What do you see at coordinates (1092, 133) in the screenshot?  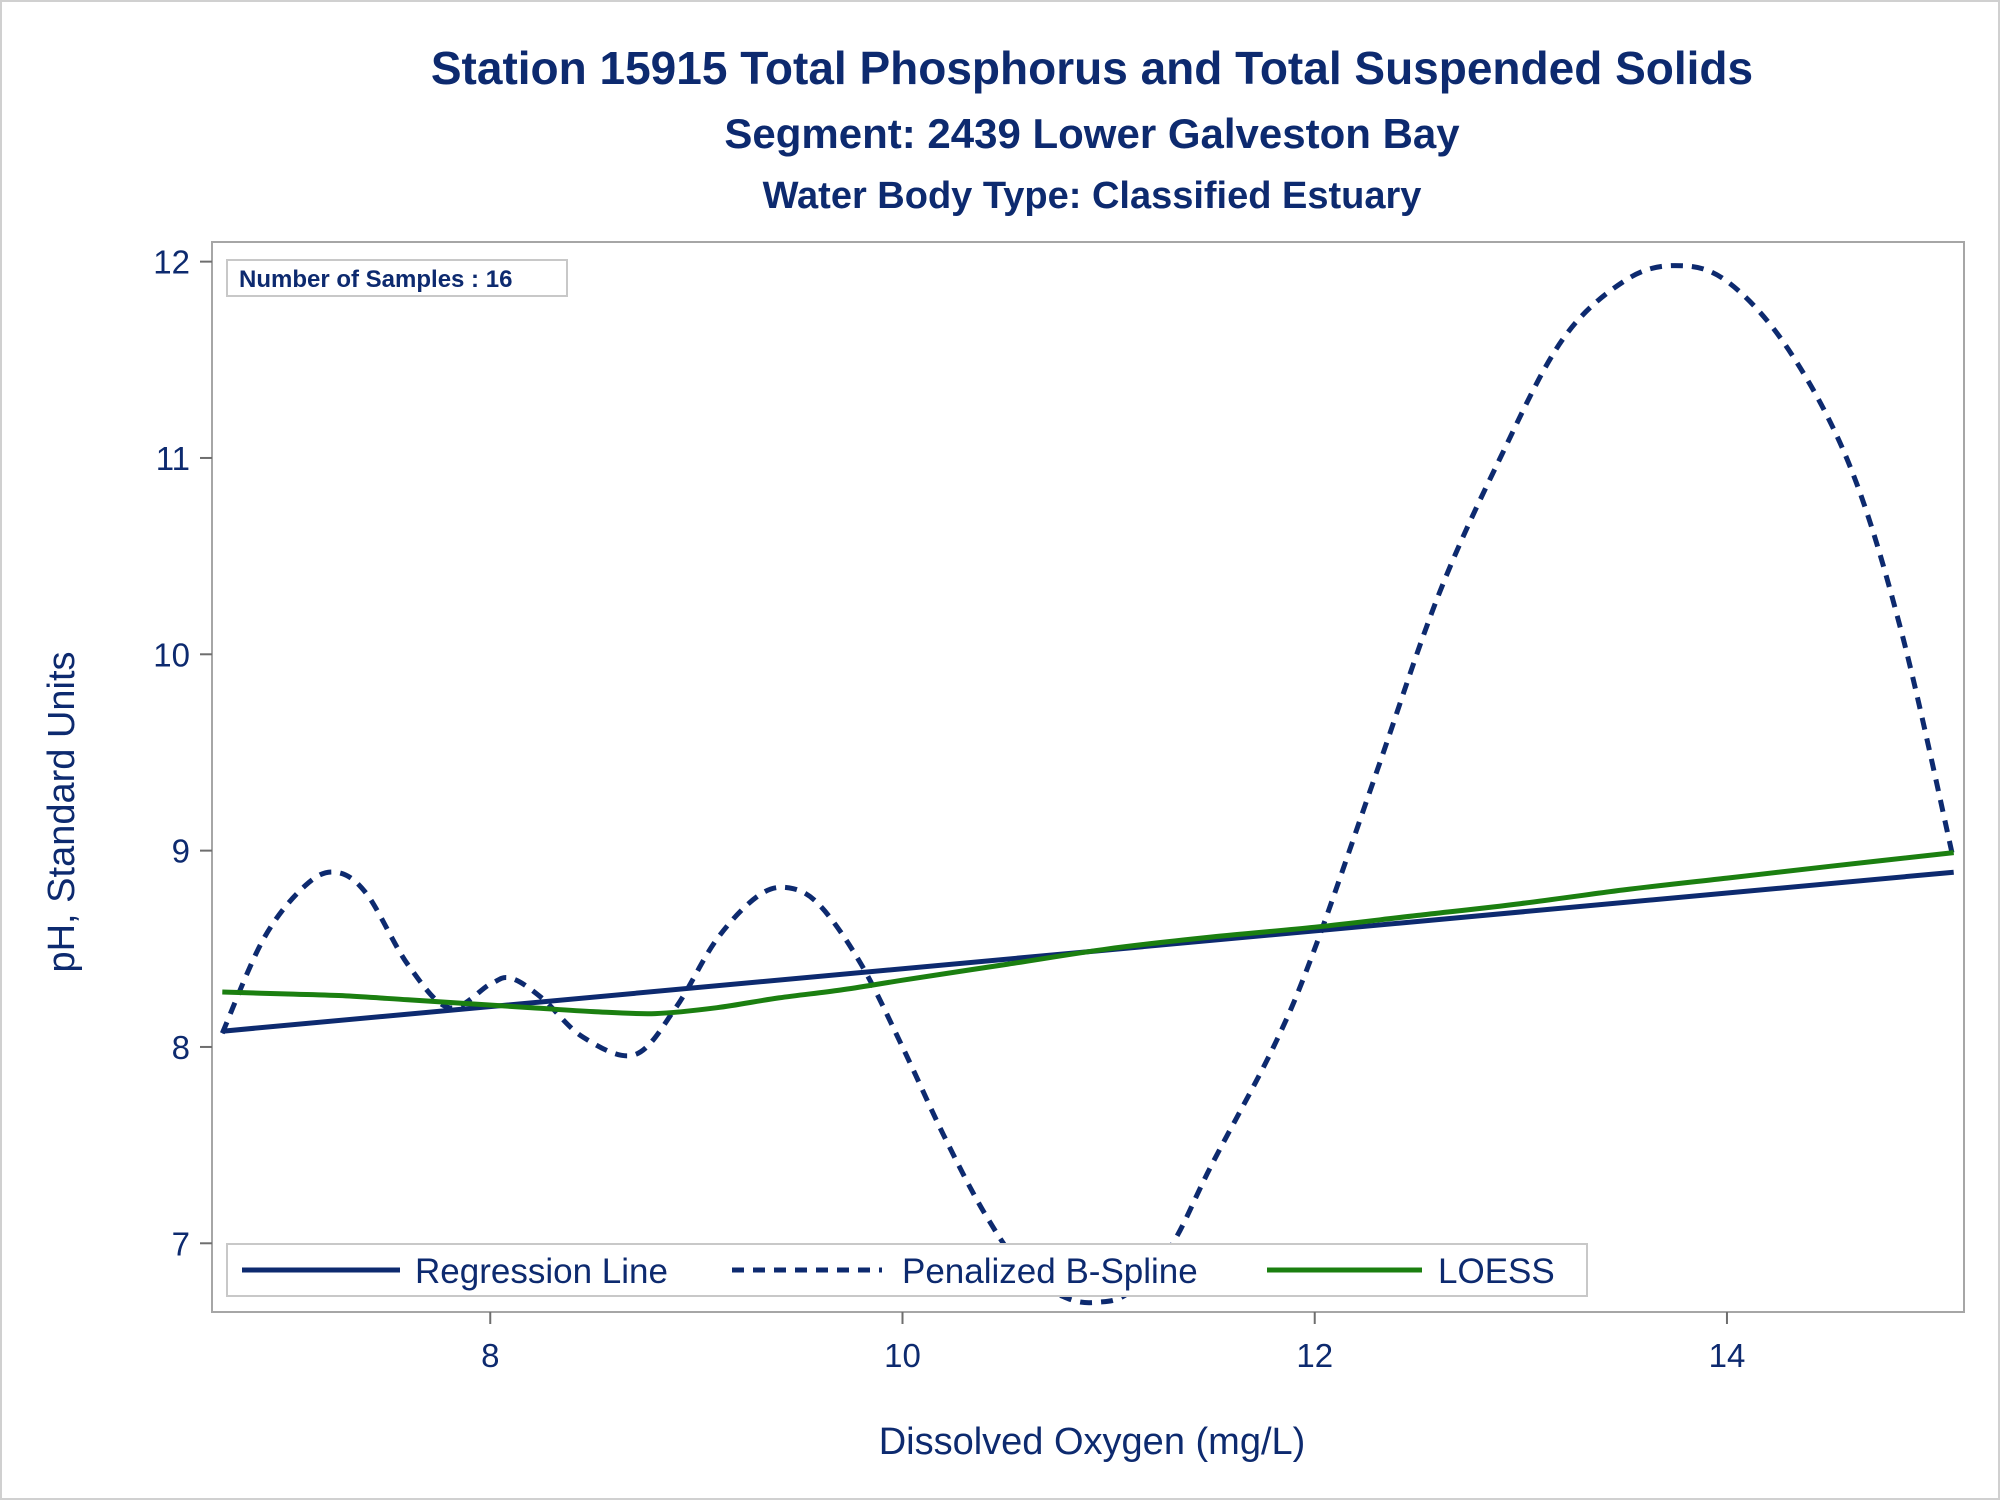 I see `chart-subtitle: Segment: 2439 Lower Galveston Bay` at bounding box center [1092, 133].